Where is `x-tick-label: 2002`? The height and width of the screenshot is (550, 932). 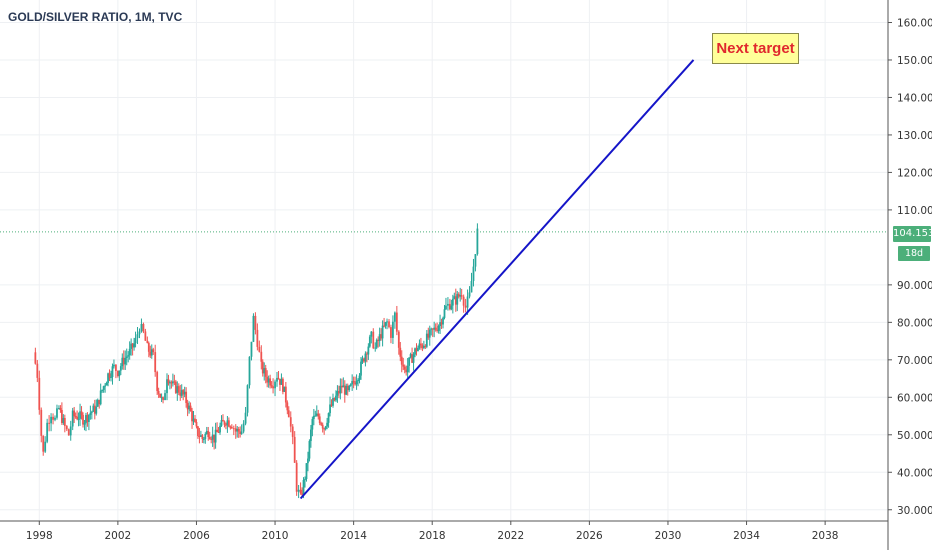
x-tick-label: 2002 is located at coordinates (118, 536).